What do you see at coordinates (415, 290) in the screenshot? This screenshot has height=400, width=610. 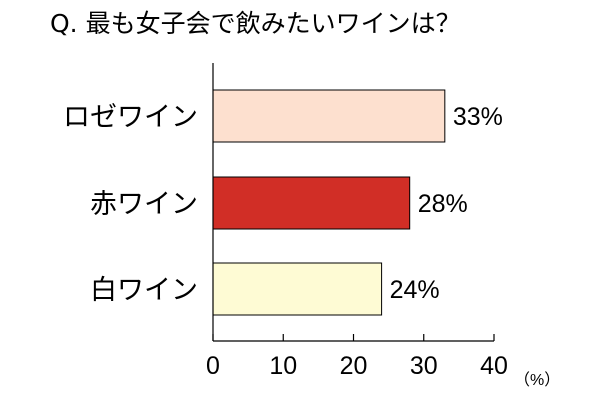 I see `value-label-3: 24%` at bounding box center [415, 290].